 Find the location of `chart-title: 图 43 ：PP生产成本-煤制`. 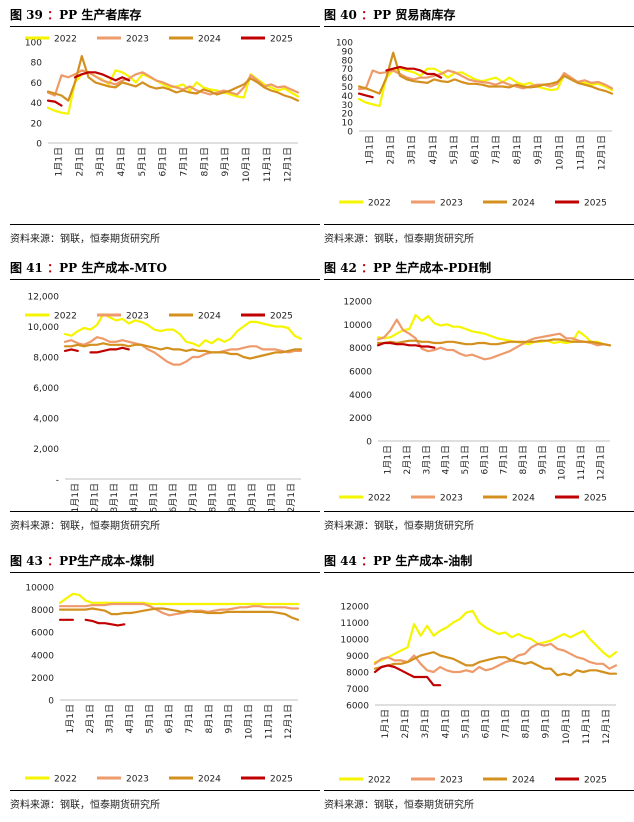

chart-title: 图 43 ：PP生产成本-煤制 is located at coordinates (82, 561).